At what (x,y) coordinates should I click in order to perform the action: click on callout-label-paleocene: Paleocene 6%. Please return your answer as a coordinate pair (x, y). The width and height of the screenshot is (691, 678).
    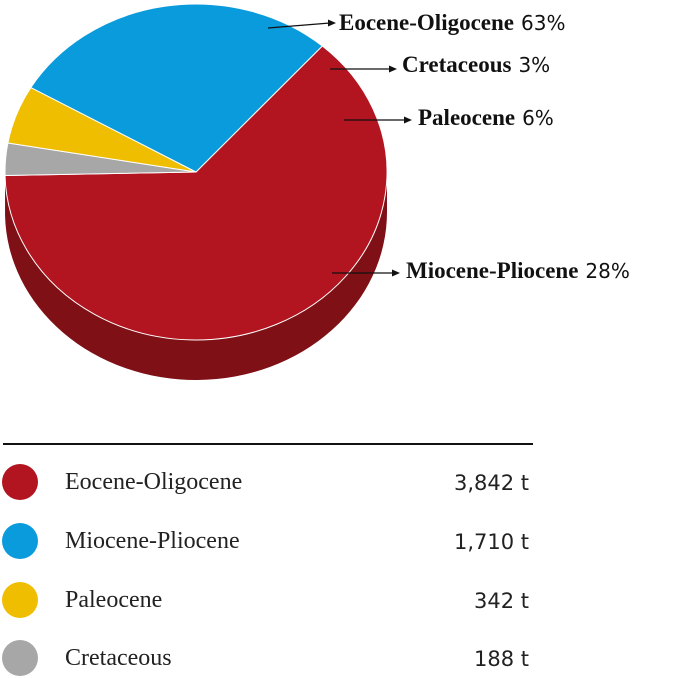
    Looking at the image, I should click on (486, 117).